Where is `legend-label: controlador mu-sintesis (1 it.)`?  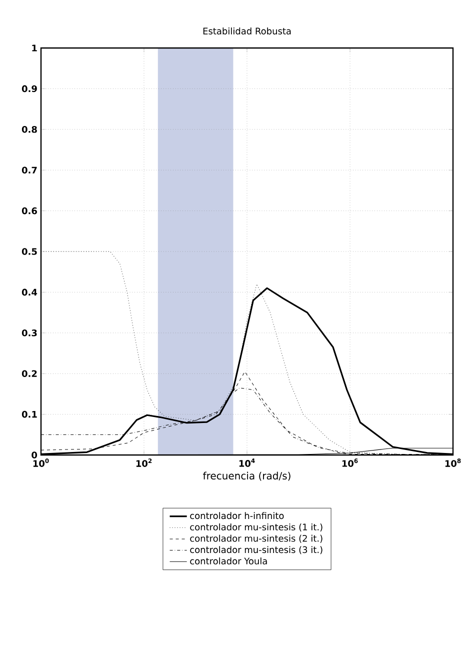 legend-label: controlador mu-sintesis (1 it.) is located at coordinates (256, 527).